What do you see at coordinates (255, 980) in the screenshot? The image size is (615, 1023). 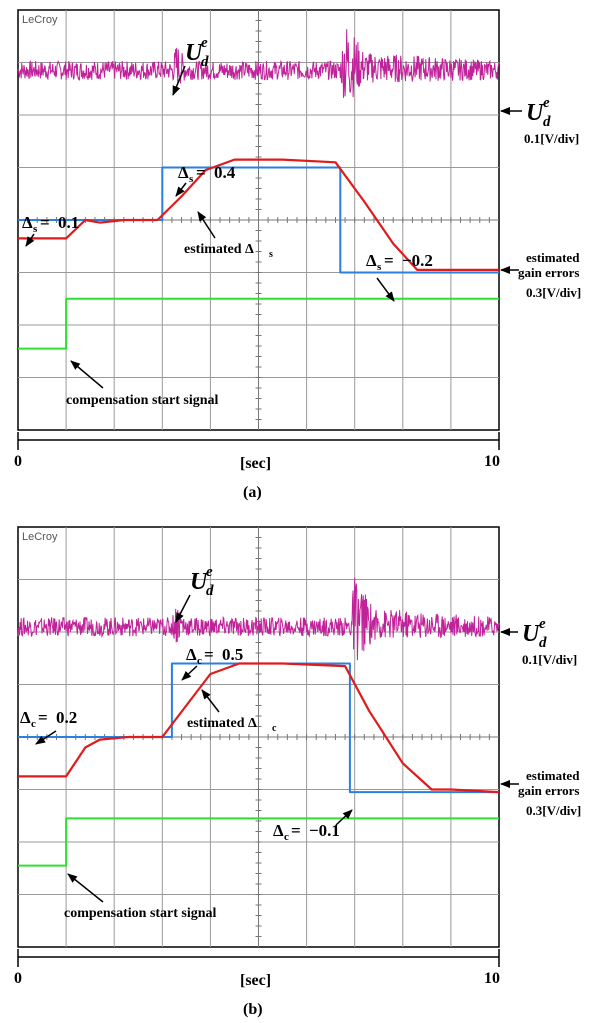 I see `x-axis-label-b: [sec]` at bounding box center [255, 980].